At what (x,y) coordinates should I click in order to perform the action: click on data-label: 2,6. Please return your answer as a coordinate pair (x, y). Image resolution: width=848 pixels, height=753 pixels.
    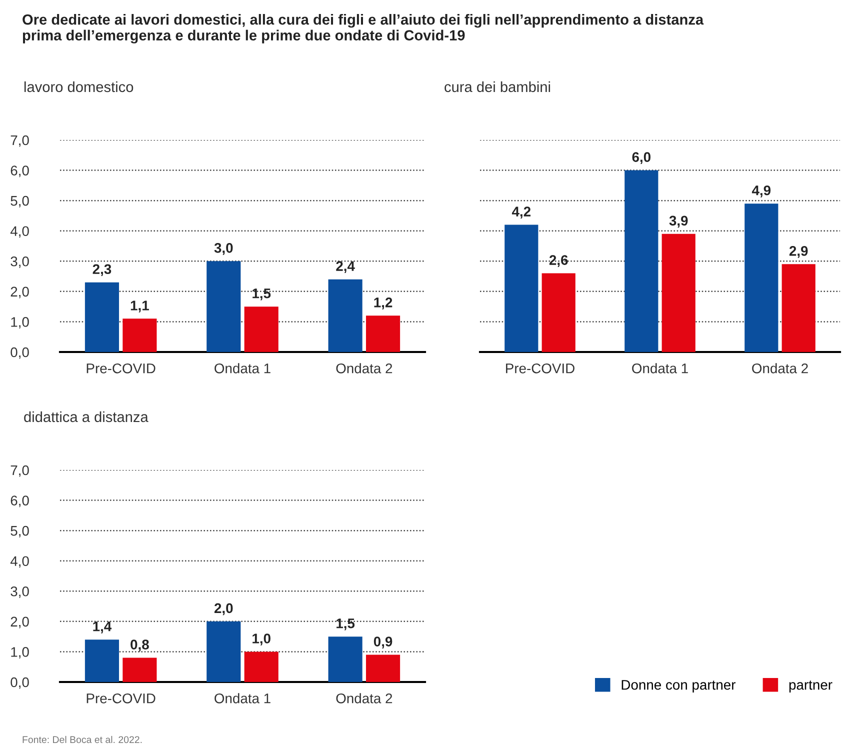
    Looking at the image, I should click on (558, 261).